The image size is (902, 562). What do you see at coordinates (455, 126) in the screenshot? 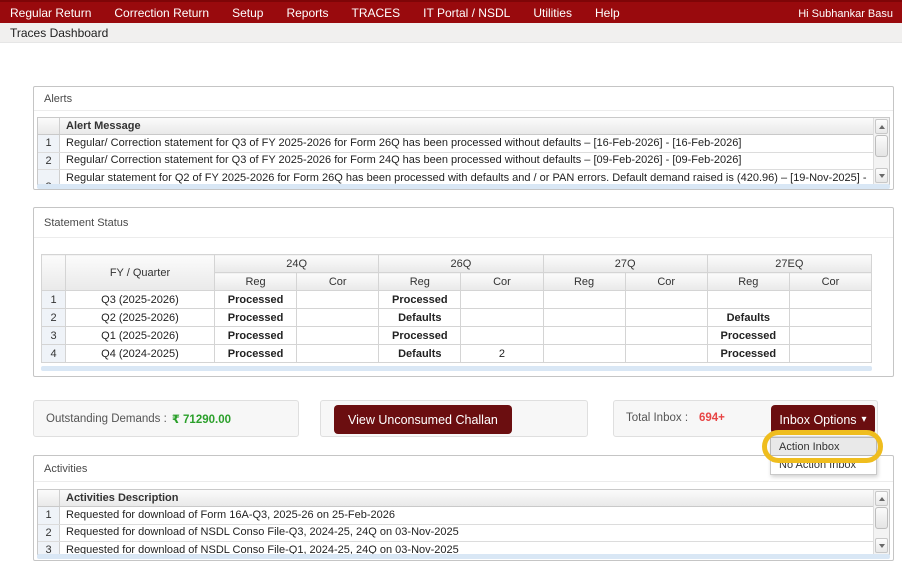
I see `alerts-table-header-row: Alert Message` at bounding box center [455, 126].